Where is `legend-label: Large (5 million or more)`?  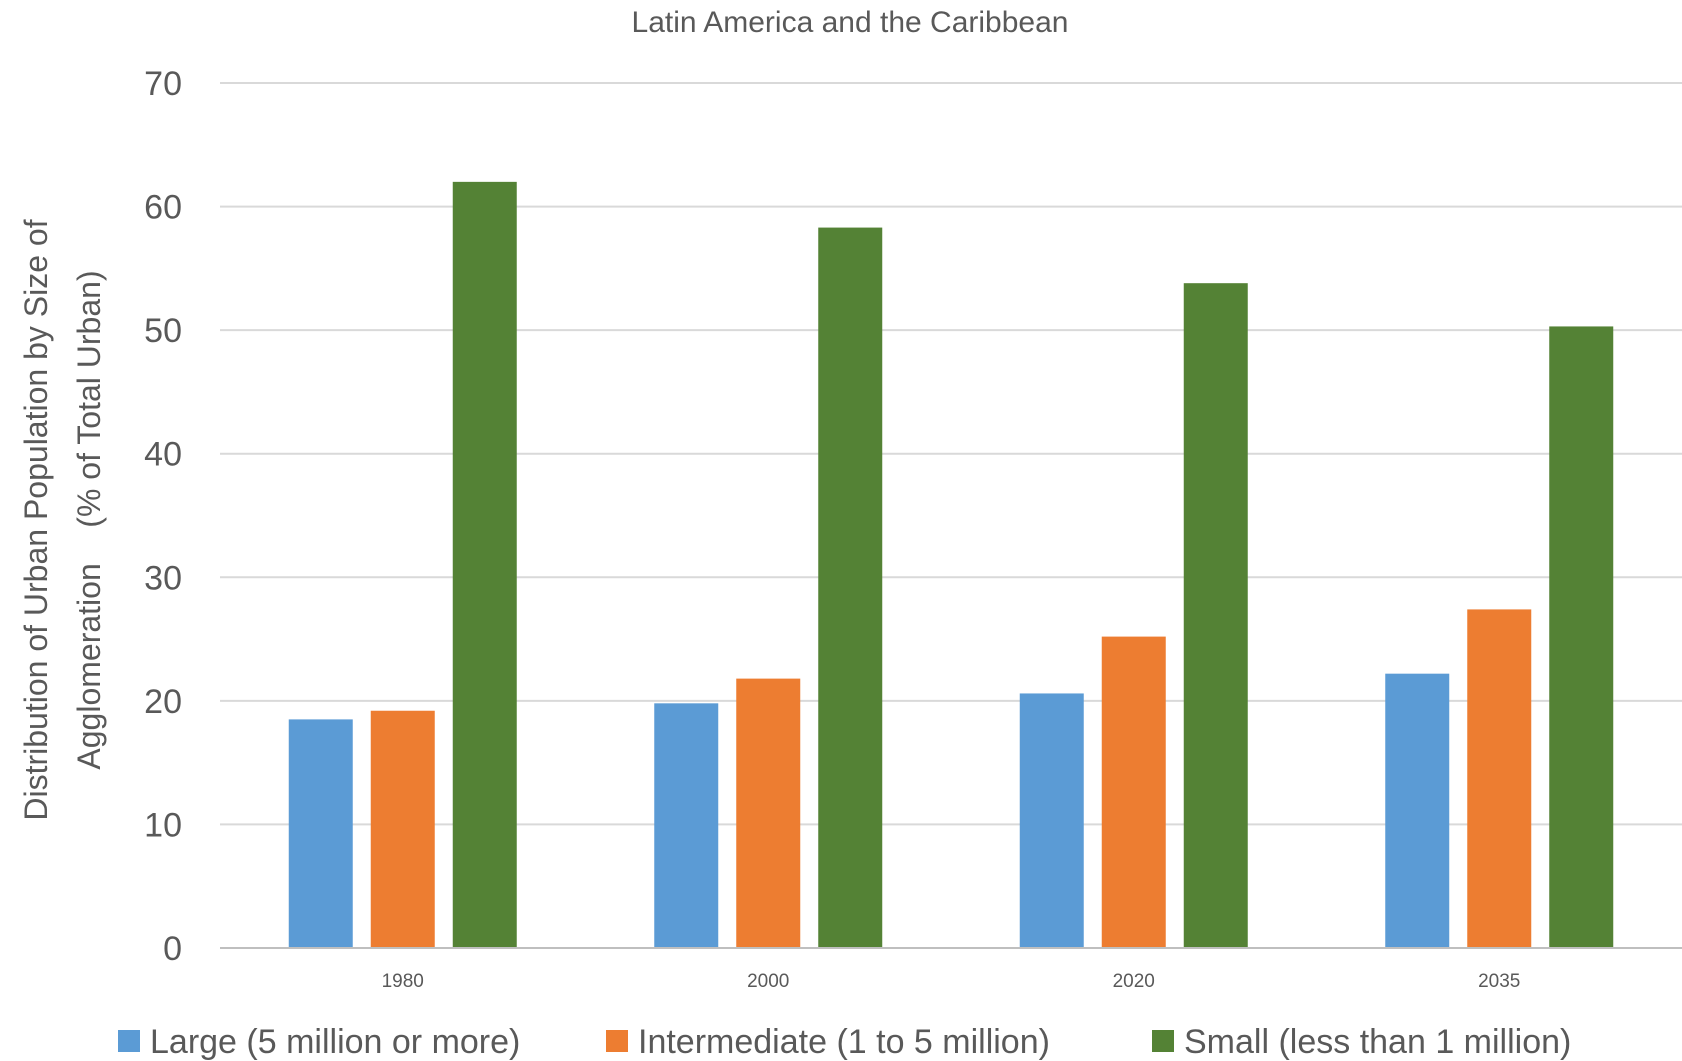
legend-label: Large (5 million or more) is located at coordinates (335, 1042).